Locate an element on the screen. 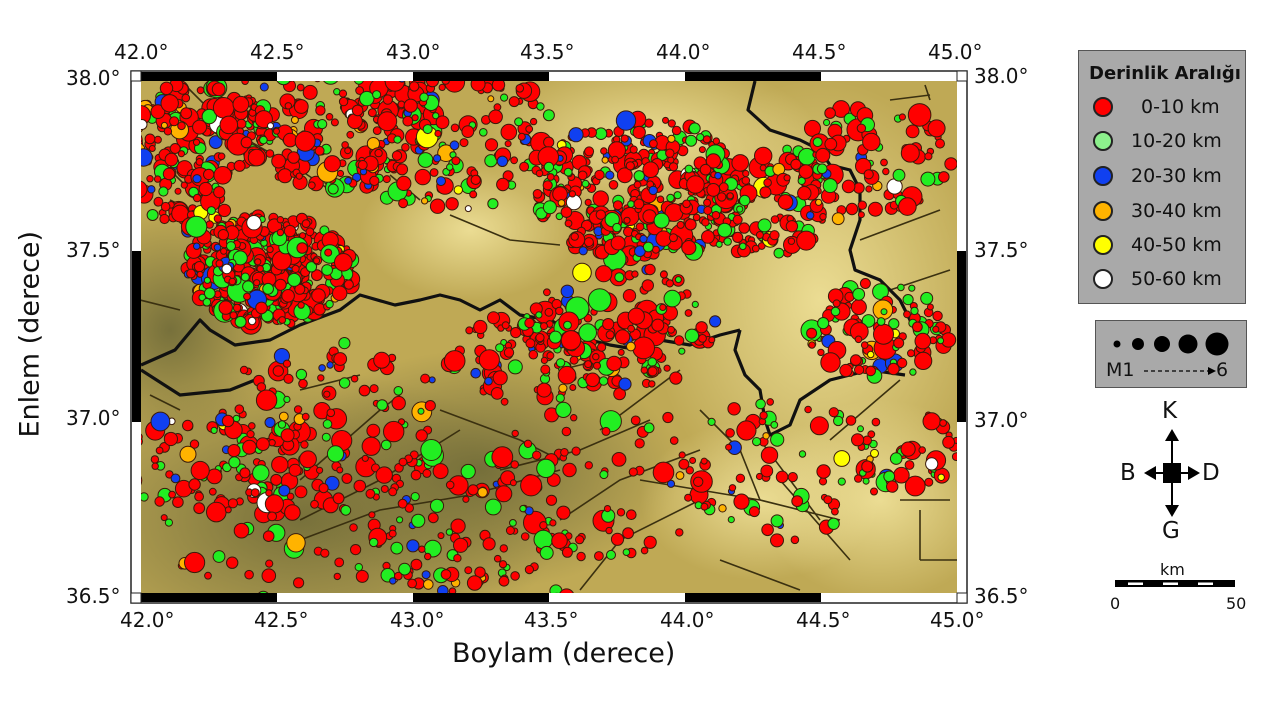 The height and width of the screenshot is (718, 1280). y-tick-left: 38.0° is located at coordinates (93, 78).